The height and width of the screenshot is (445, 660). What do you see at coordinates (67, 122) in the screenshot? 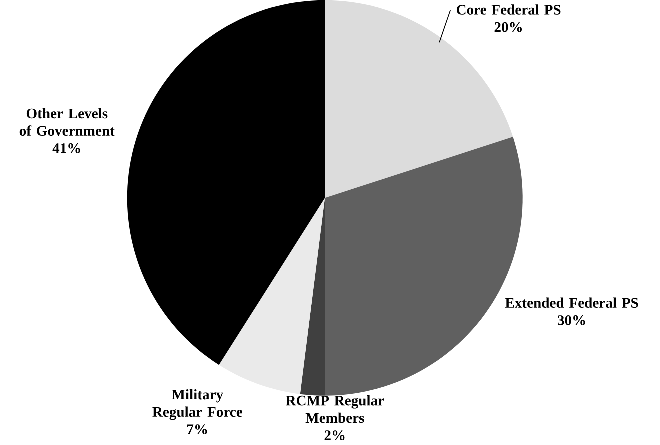
I see `slice-label: Other Levels of Government` at bounding box center [67, 122].